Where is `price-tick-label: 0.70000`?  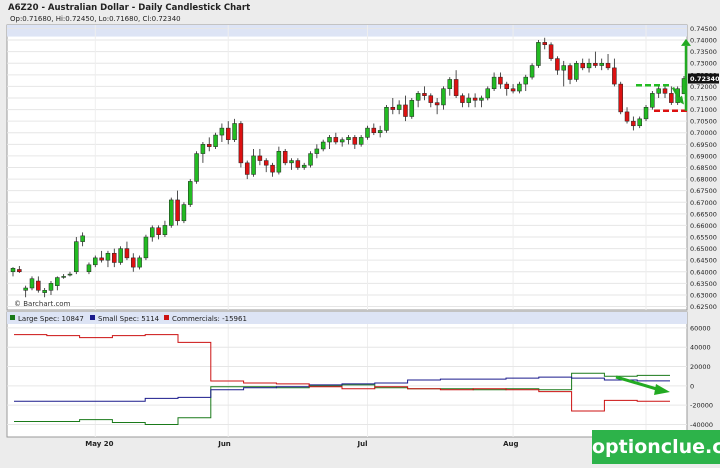 price-tick-label: 0.70000 is located at coordinates (703, 133).